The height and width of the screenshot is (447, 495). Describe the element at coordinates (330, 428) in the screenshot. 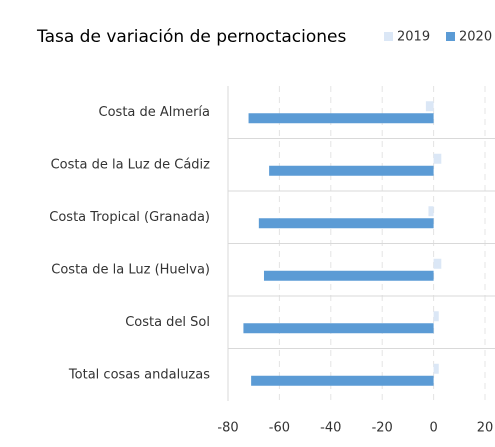

I see `x-tick-label: -40` at that location.